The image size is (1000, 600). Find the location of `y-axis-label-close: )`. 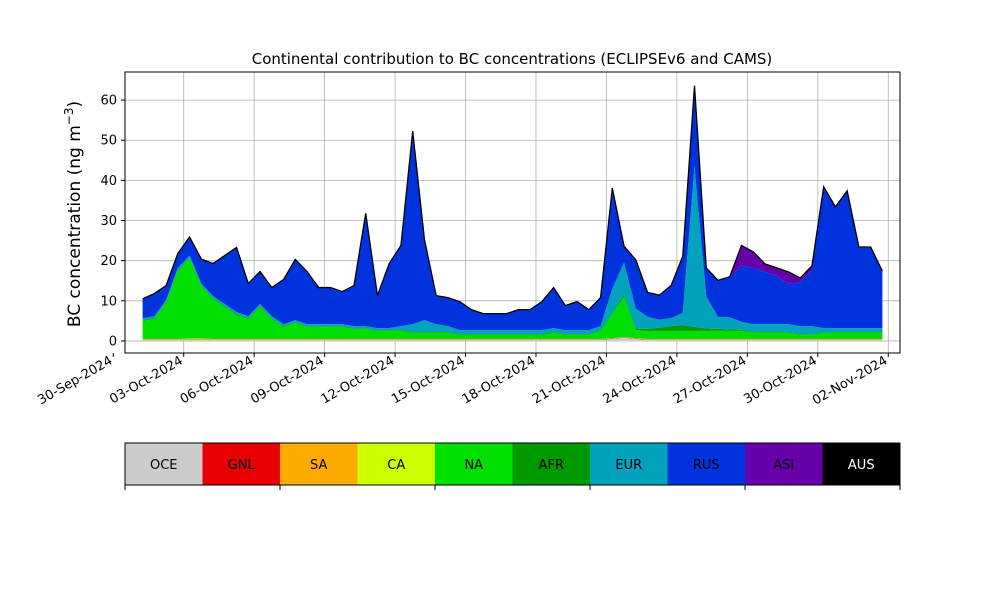

y-axis-label-close: ) is located at coordinates (75, 104).